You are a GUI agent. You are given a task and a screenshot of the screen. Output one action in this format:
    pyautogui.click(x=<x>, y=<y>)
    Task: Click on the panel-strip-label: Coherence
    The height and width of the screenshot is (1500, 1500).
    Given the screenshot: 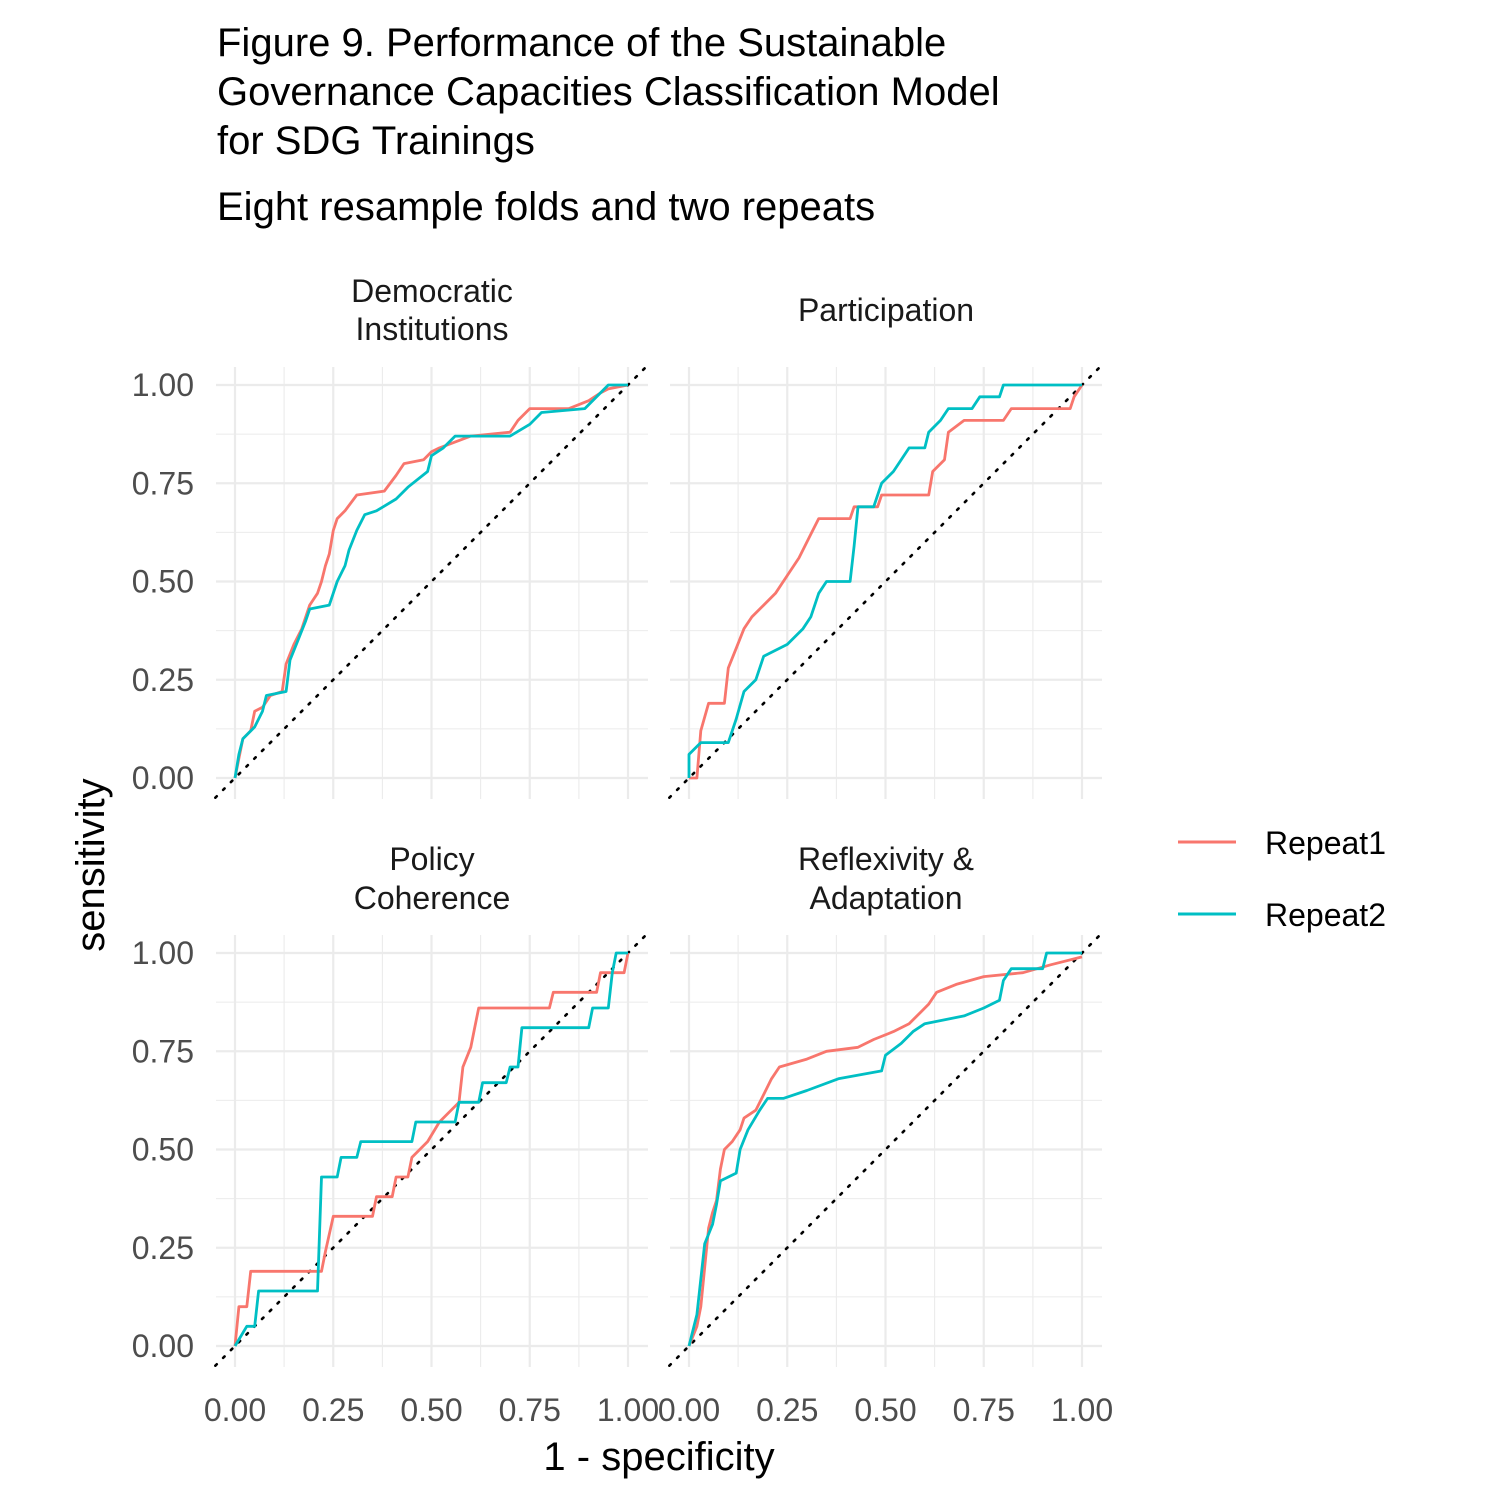 What is the action you would take?
    pyautogui.click(x=432, y=898)
    